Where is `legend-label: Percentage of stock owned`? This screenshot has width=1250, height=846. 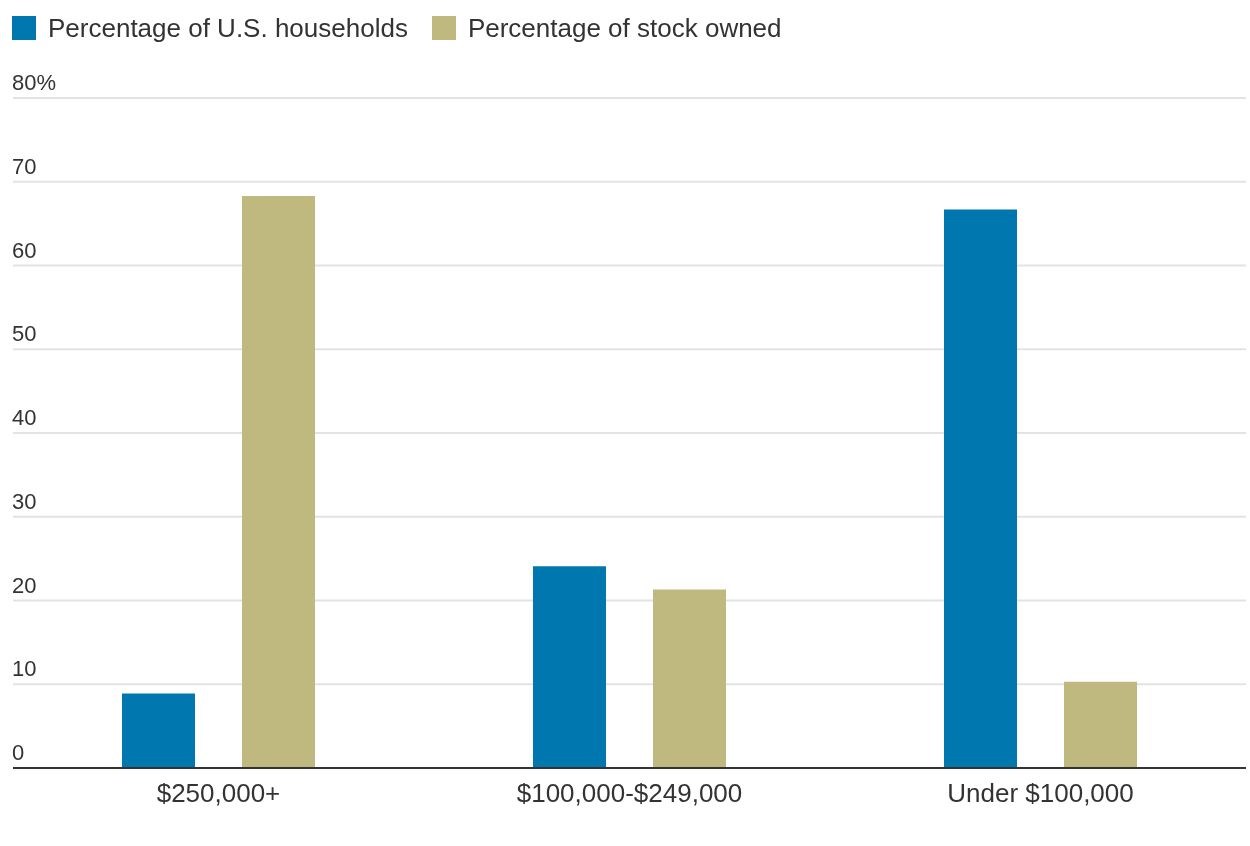 legend-label: Percentage of stock owned is located at coordinates (624, 28).